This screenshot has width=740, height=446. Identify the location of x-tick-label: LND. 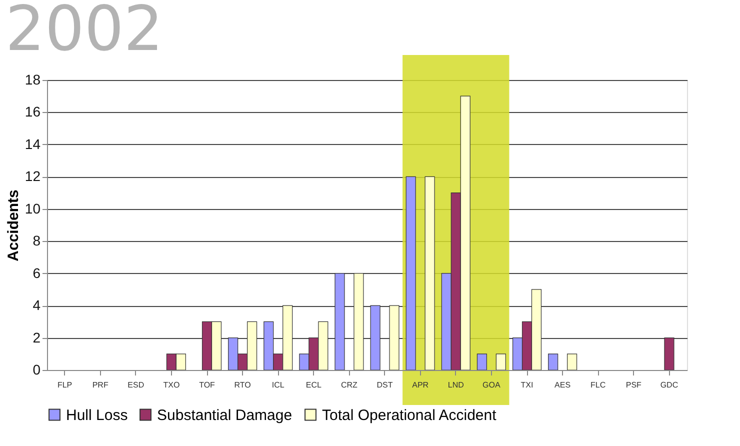
(456, 385).